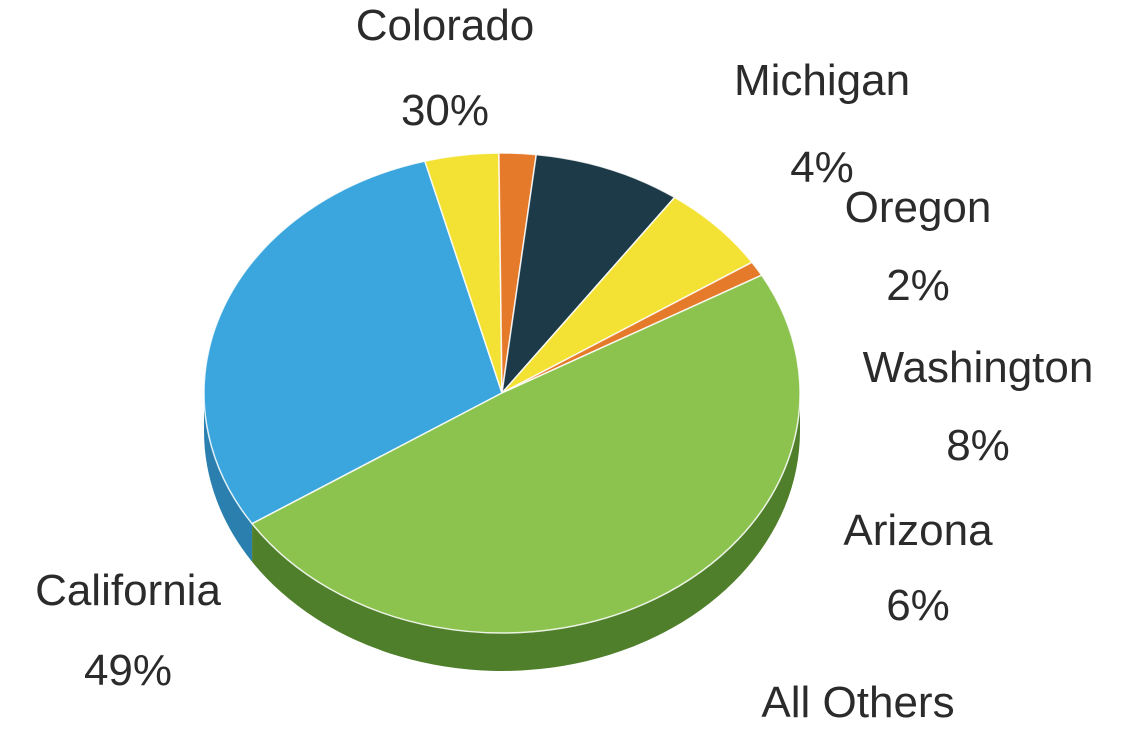 Image resolution: width=1127 pixels, height=738 pixels. I want to click on value-label-michigan: 4%, so click(822, 167).